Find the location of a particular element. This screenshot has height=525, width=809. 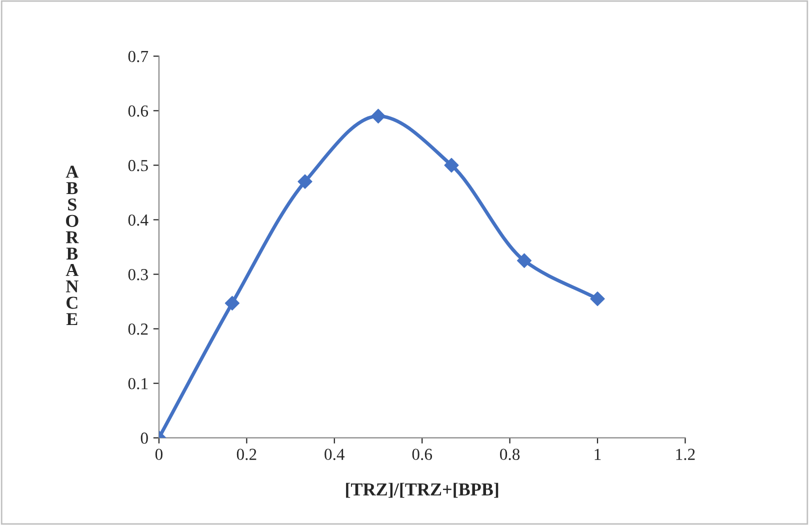

y-tick-label: 0.5 is located at coordinates (138, 166).